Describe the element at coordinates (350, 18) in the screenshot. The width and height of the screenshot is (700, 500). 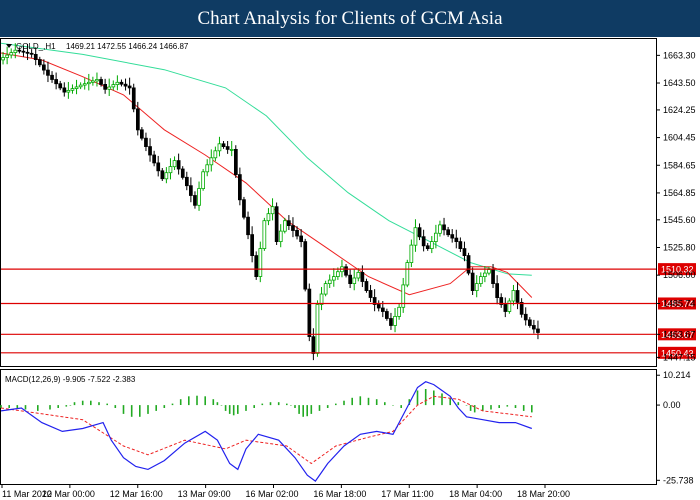
I see `title-banner: Chart Analysis for Clients of GCM Asia` at that location.